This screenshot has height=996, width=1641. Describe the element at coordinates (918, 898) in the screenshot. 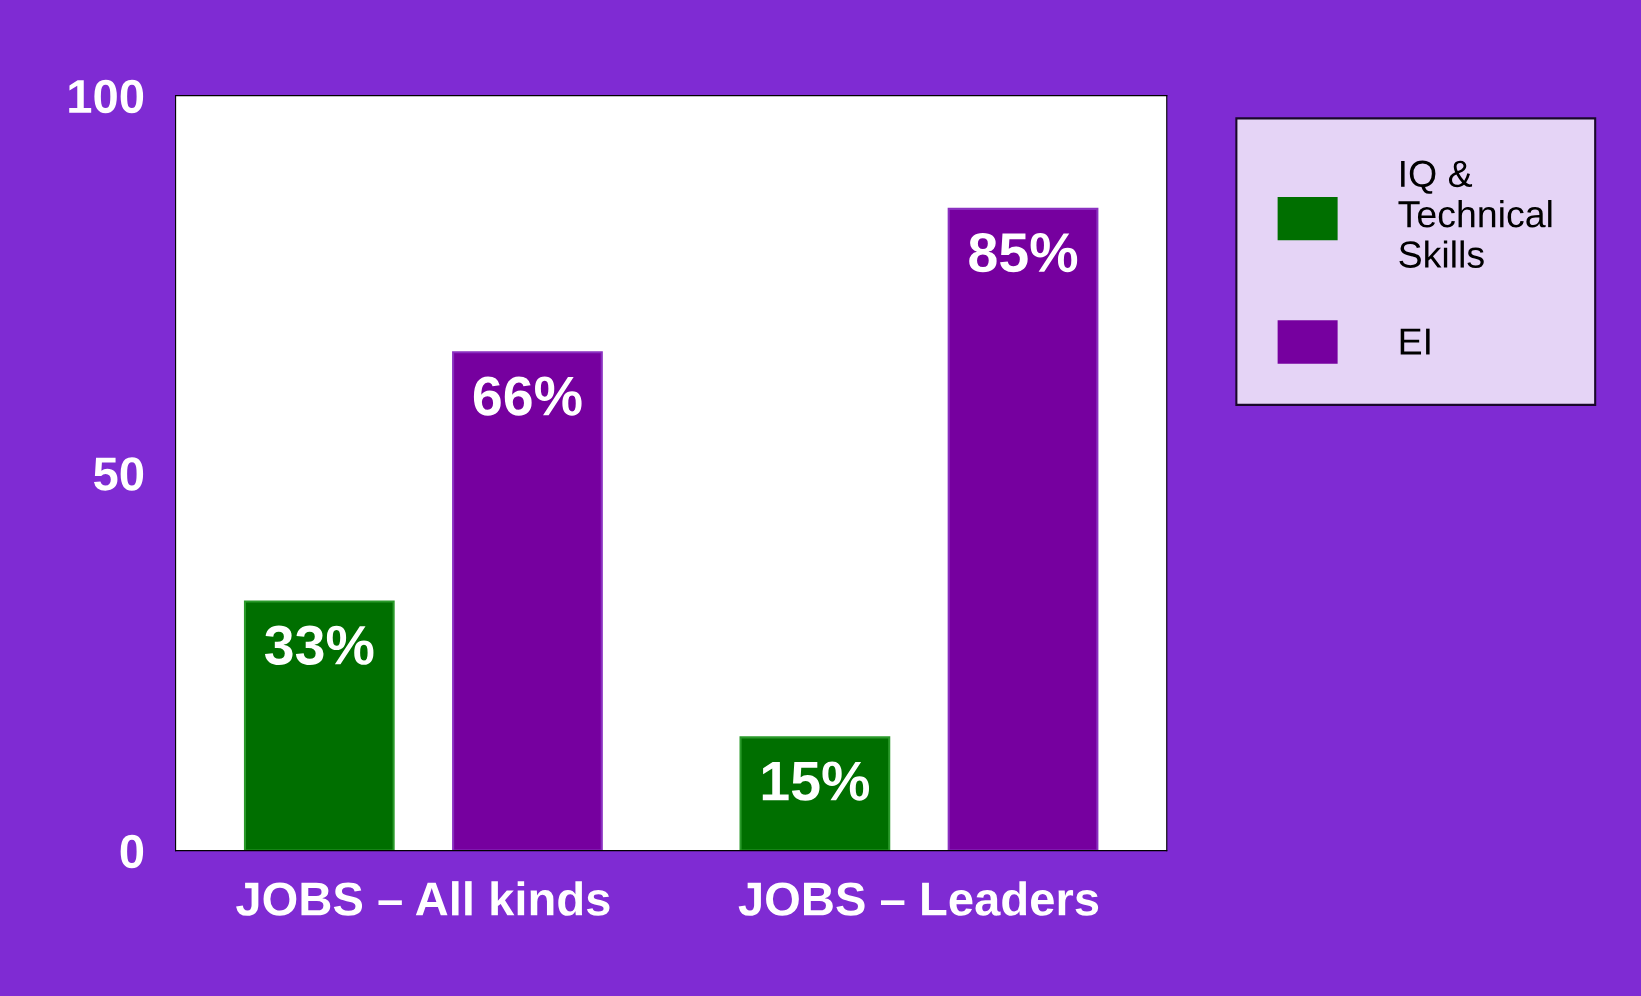

I see `x-tick-label: JOBS – Leaders` at that location.